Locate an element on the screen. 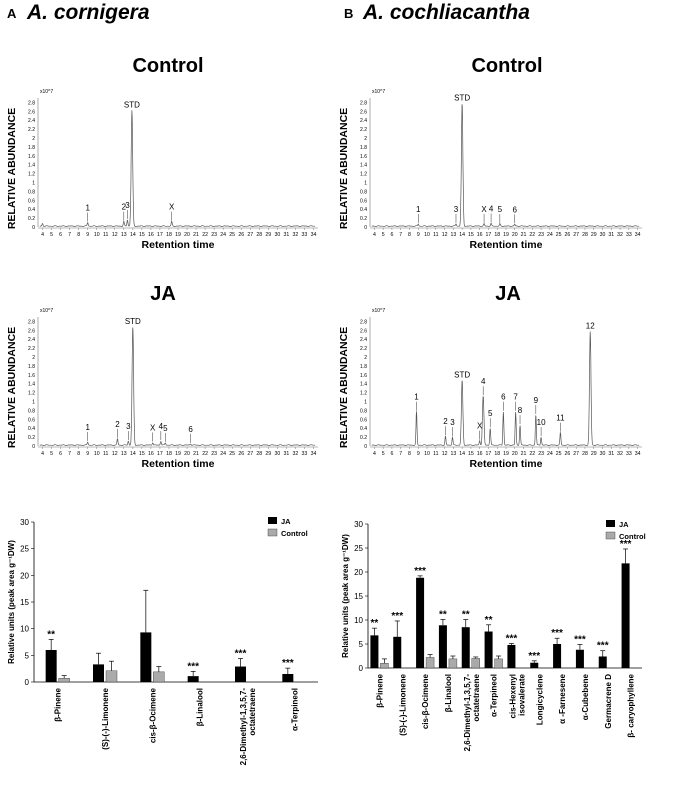 This screenshot has width=675, height=790. x-tick-label: 8 is located at coordinates (409, 454).